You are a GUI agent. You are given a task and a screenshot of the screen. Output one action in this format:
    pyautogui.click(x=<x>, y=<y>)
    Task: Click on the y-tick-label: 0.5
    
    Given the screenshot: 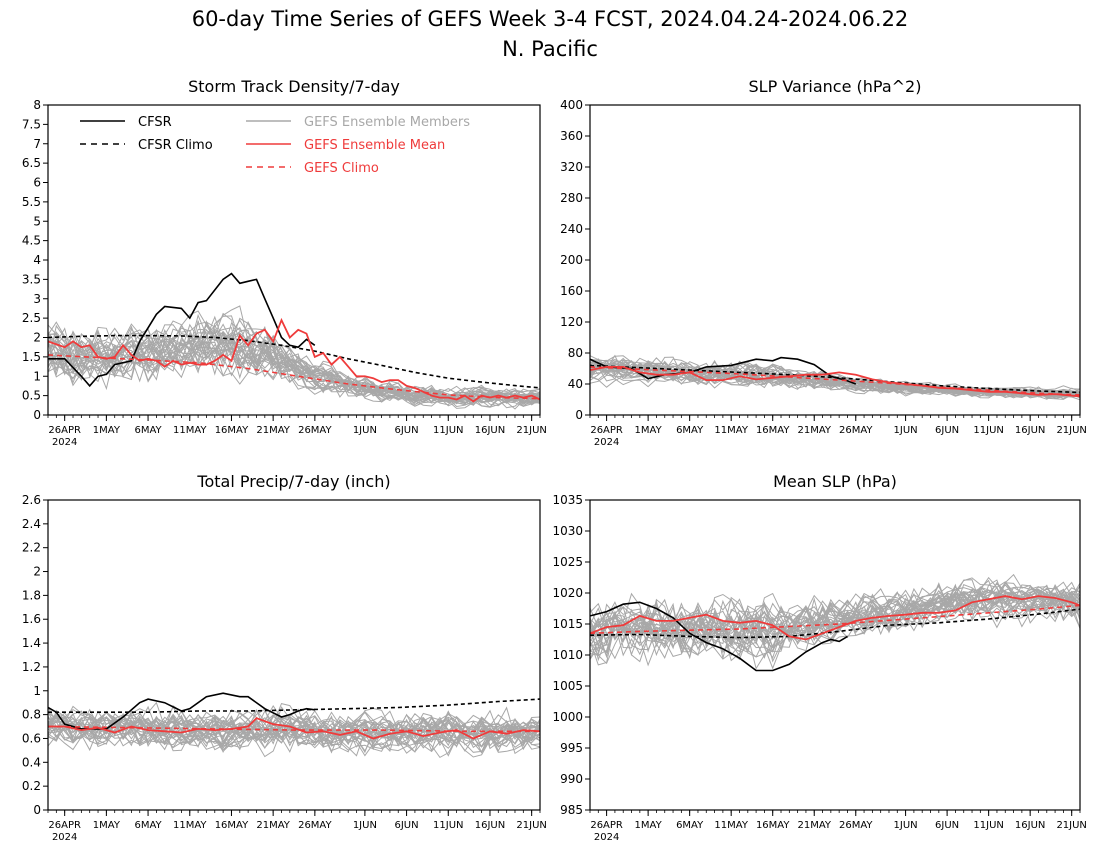 What is the action you would take?
    pyautogui.click(x=31, y=396)
    